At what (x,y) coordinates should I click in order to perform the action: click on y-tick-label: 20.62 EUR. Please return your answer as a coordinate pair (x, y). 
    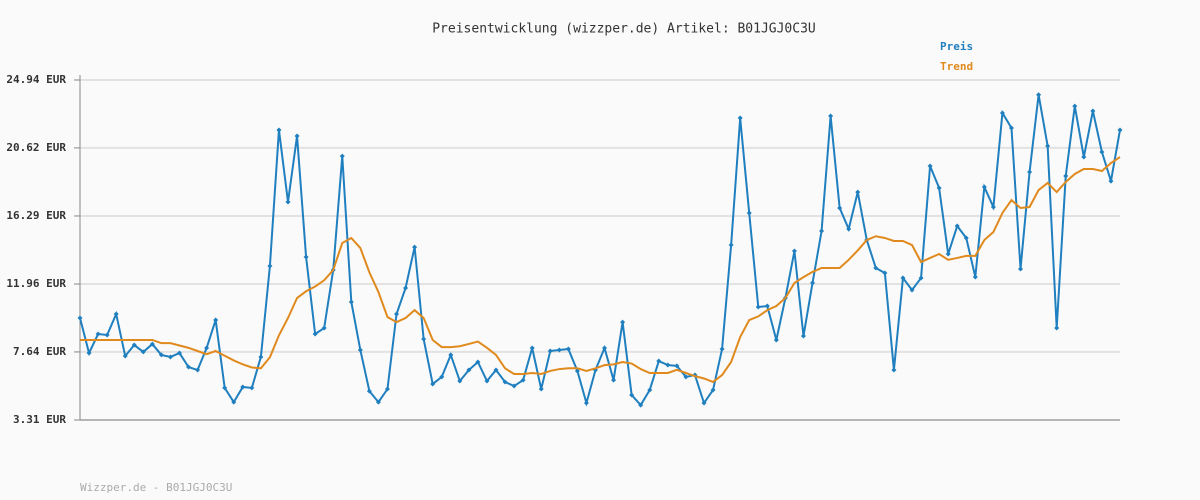
    Looking at the image, I should click on (36, 147).